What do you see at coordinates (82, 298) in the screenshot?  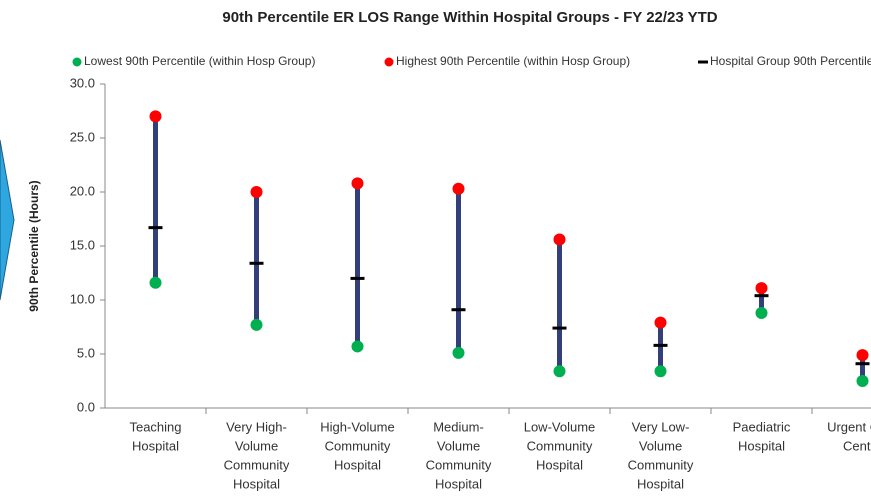 I see `y-tick-label: 10.0` at bounding box center [82, 298].